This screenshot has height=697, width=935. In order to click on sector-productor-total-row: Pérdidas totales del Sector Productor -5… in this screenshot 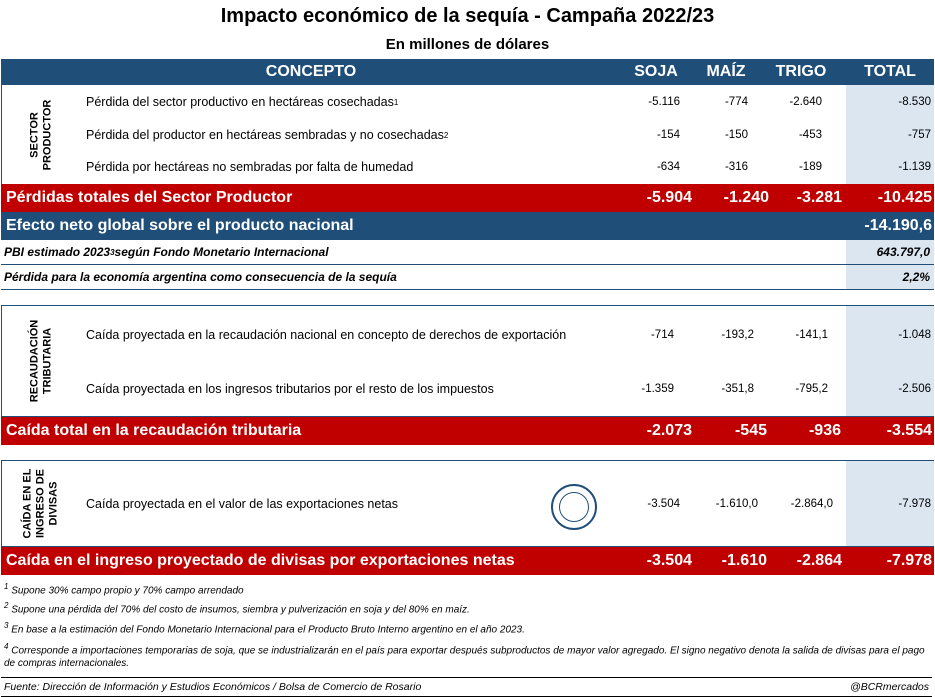, I will do `click(467, 198)`.